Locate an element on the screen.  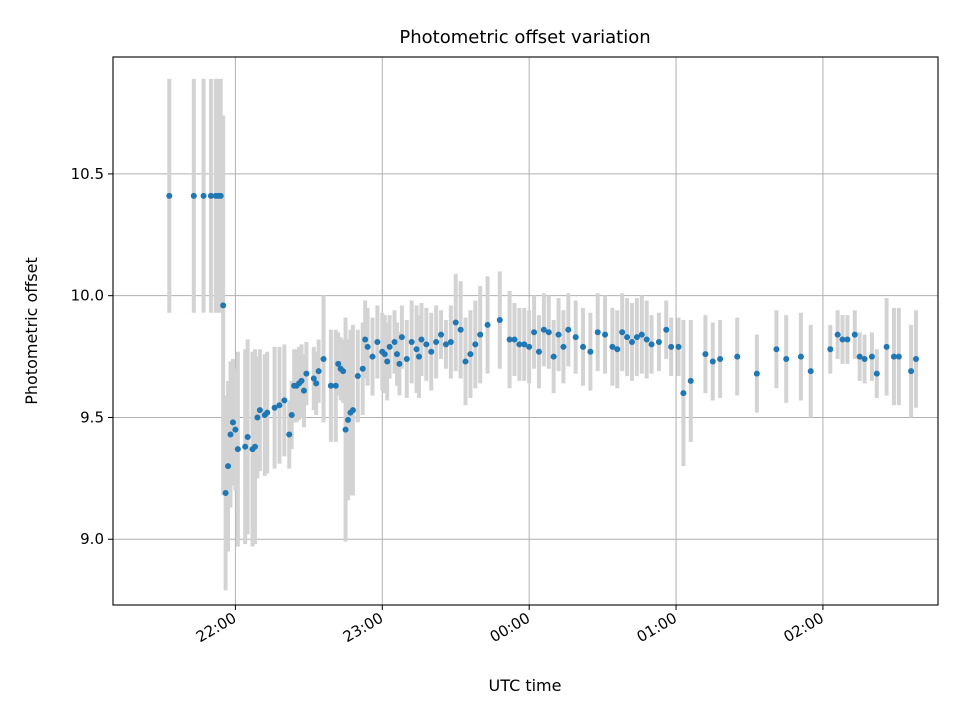
chart-title: Photometric offset variation is located at coordinates (524, 37).